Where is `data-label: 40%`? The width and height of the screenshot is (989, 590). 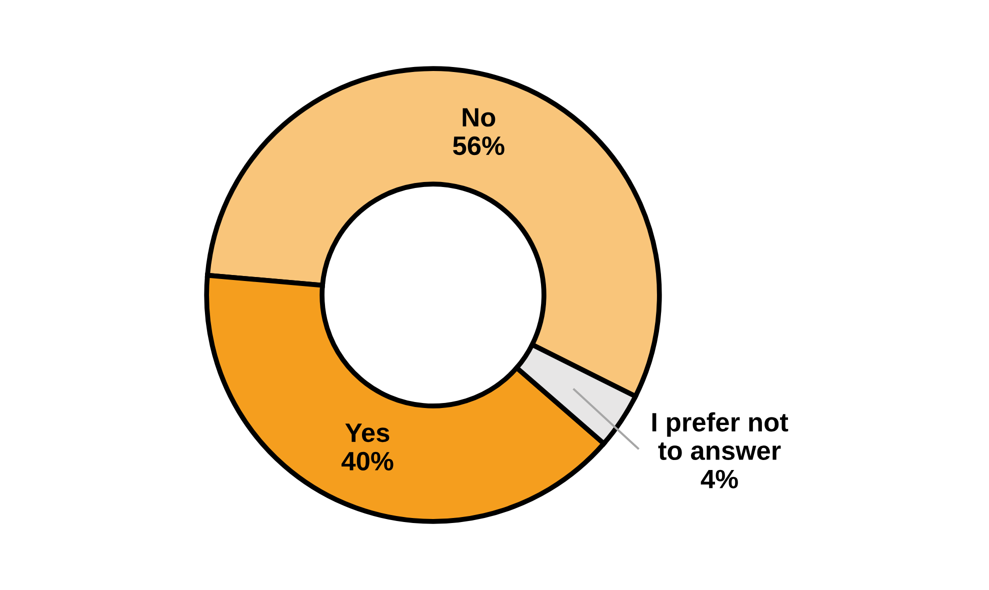 data-label: 40% is located at coordinates (368, 461).